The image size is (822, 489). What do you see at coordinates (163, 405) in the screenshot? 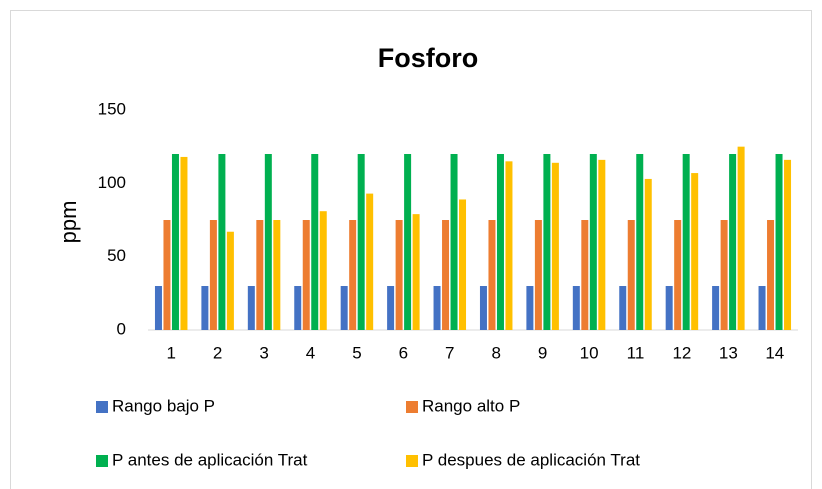
I see `legend-label: Rango bajo P` at bounding box center [163, 405].